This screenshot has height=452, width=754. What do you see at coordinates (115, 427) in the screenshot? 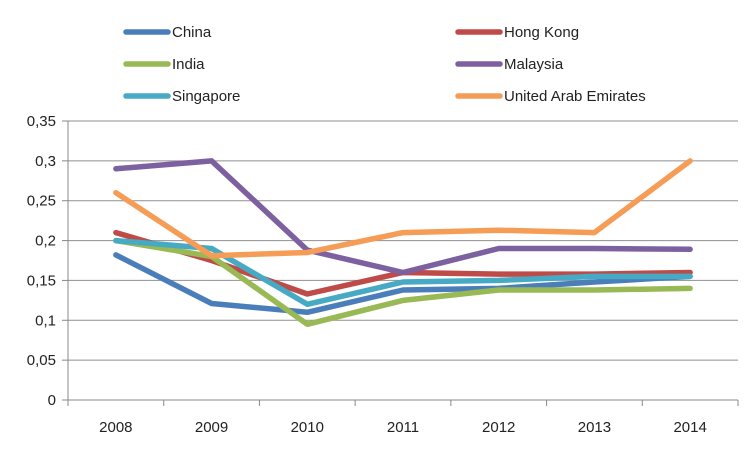
I see `x-tick-label: 2008` at bounding box center [115, 427].